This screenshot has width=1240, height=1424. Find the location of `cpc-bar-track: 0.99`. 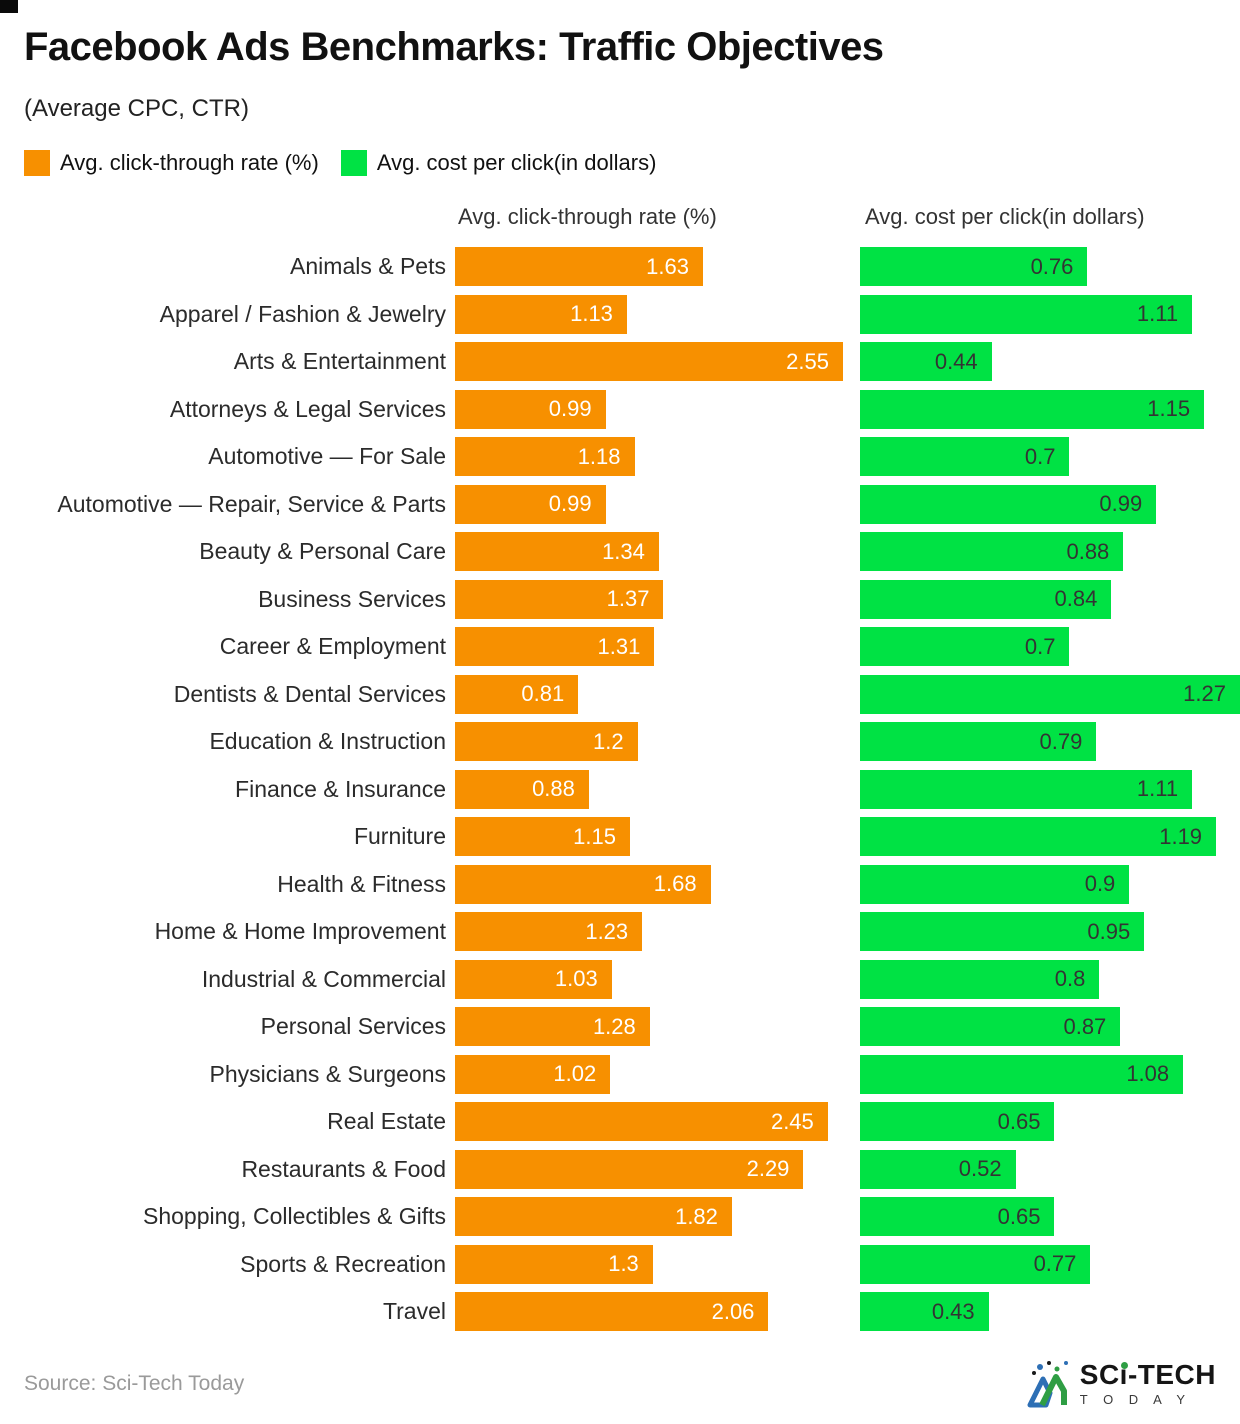

cpc-bar-track: 0.99 is located at coordinates (1050, 504).